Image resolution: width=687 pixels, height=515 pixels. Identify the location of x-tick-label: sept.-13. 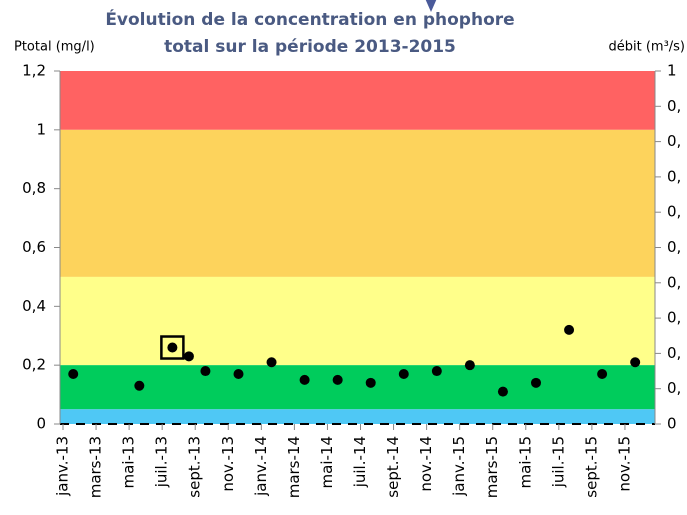
(195, 467).